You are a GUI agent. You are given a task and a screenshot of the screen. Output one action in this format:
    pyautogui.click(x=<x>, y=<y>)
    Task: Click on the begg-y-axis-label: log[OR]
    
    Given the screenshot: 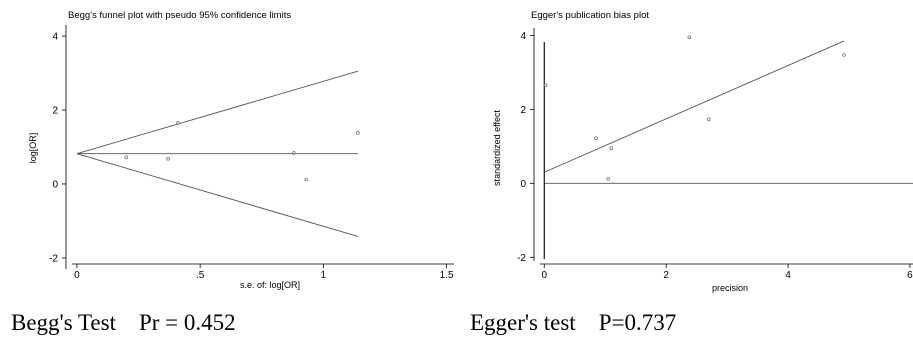 What is the action you would take?
    pyautogui.click(x=33, y=148)
    